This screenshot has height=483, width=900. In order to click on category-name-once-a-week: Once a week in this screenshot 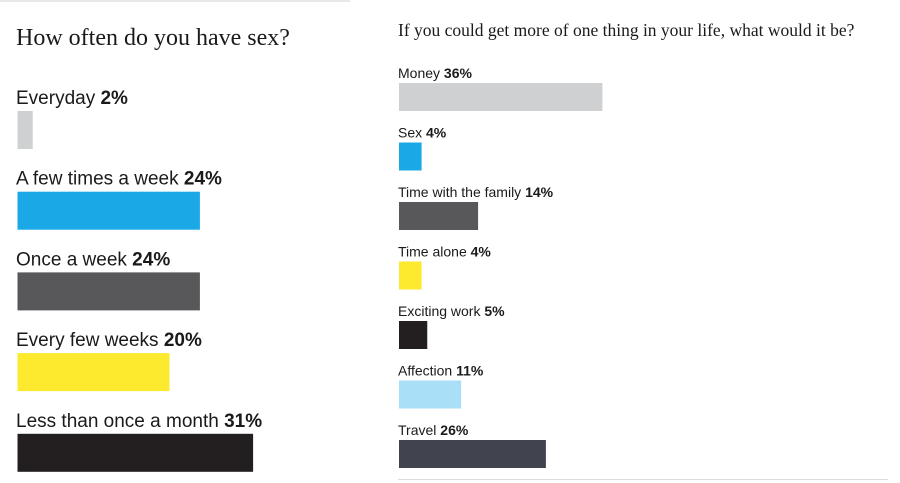, I will do `click(71, 259)`.